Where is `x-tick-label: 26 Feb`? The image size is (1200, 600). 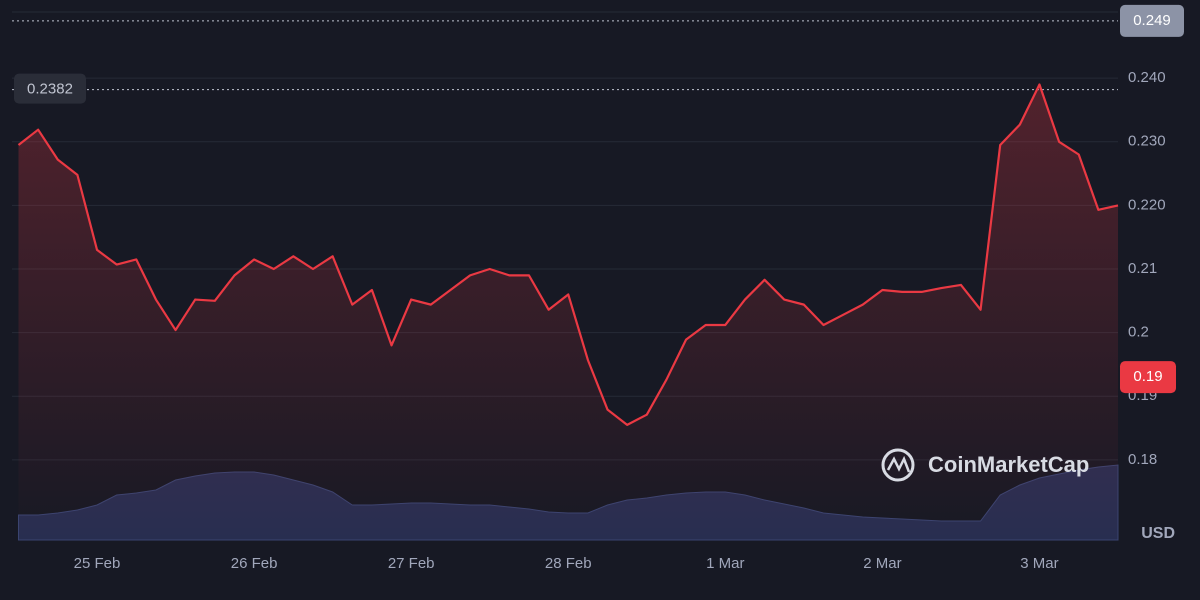 x-tick-label: 26 Feb is located at coordinates (254, 563).